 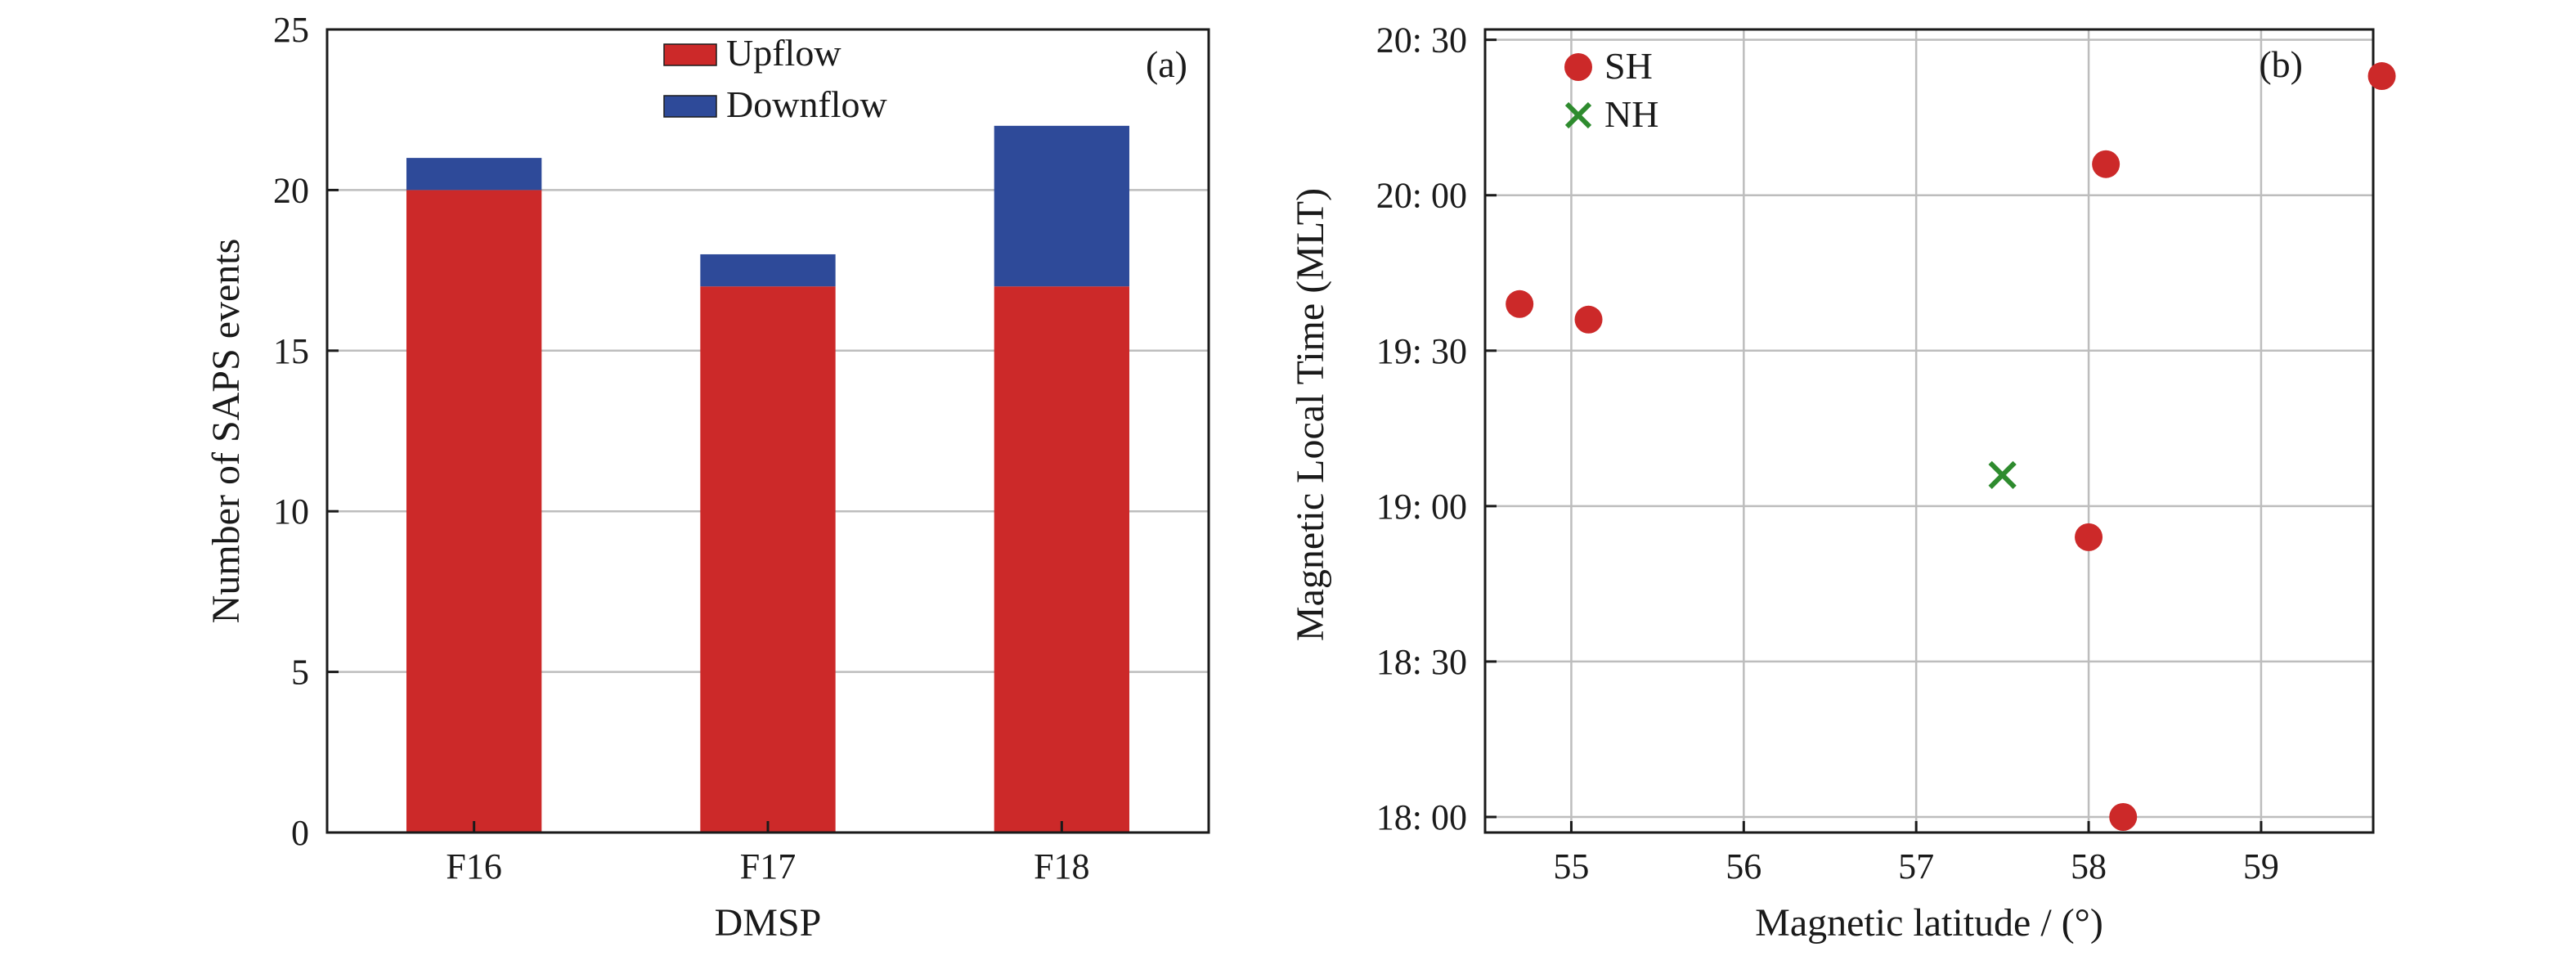 I want to click on bar-chart-x-axis-title: DMSP, so click(x=769, y=923).